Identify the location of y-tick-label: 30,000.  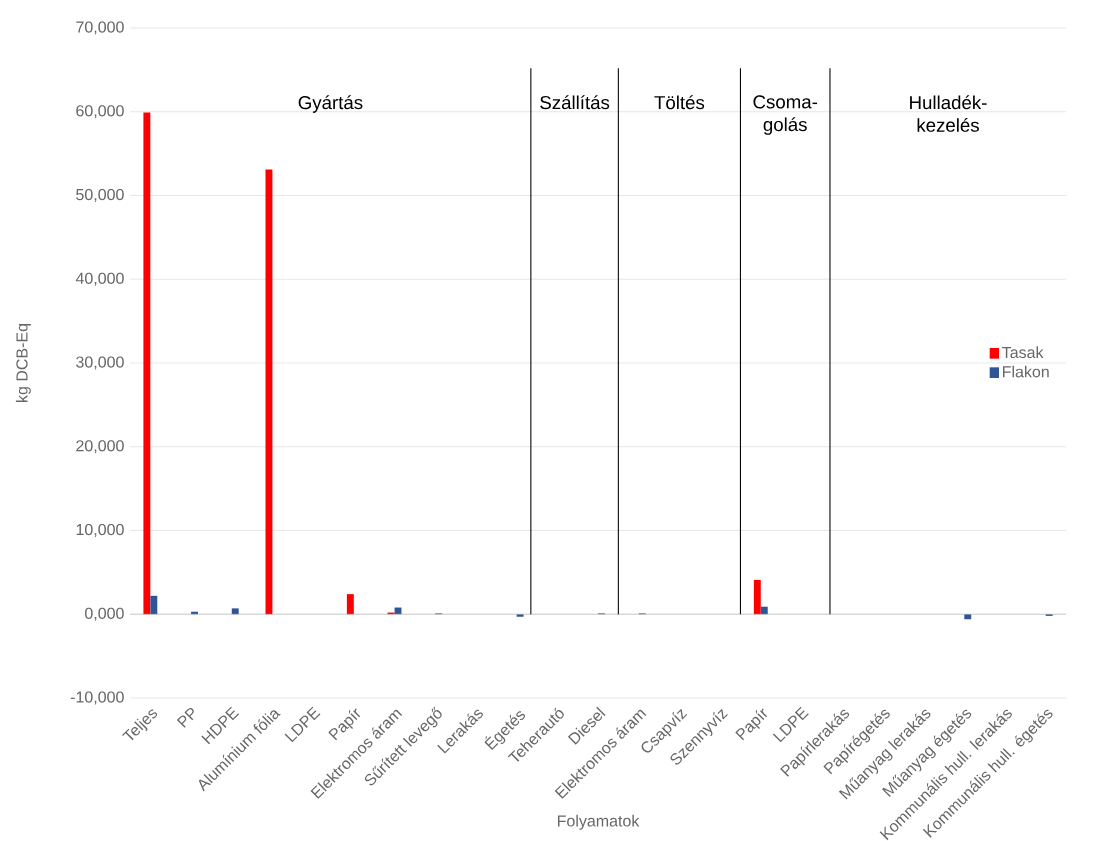
(100, 363).